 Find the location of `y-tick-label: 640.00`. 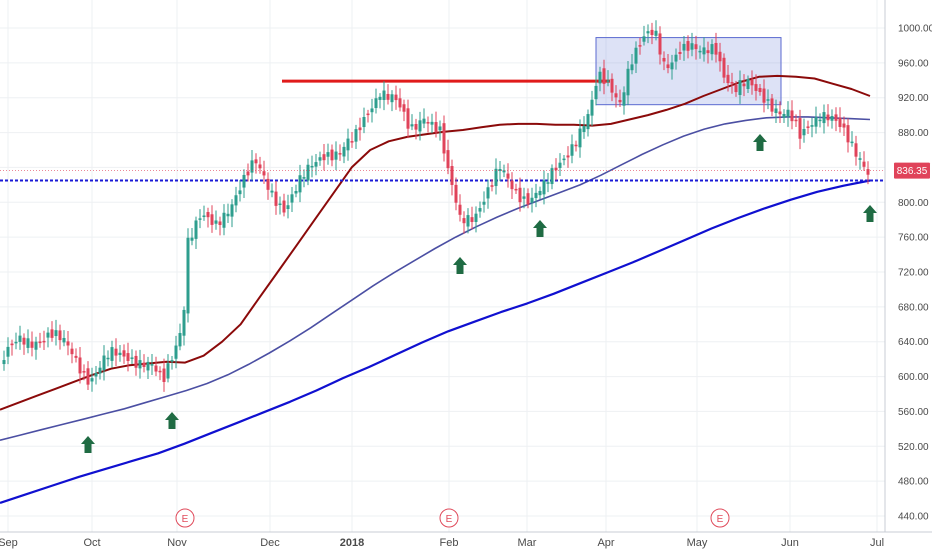

y-tick-label: 640.00 is located at coordinates (913, 342).